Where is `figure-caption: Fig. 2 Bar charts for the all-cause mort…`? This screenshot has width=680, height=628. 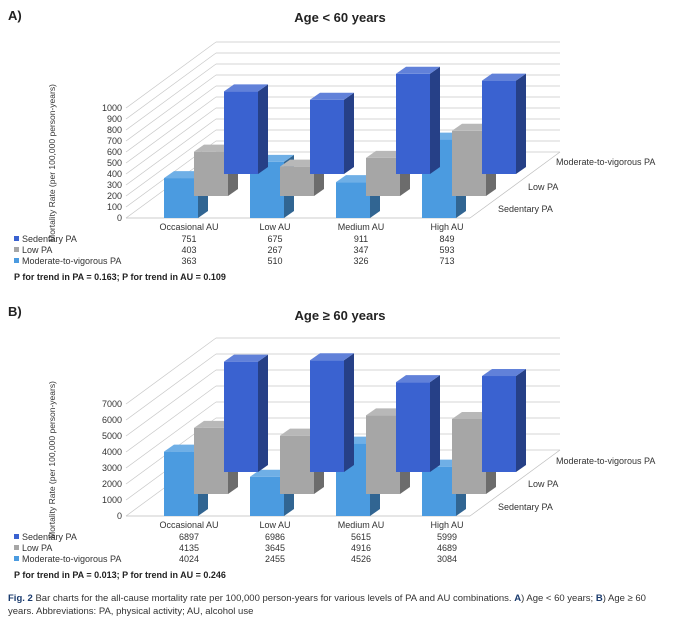
figure-caption: Fig. 2 Bar charts for the all-cause mort… is located at coordinates (340, 605).